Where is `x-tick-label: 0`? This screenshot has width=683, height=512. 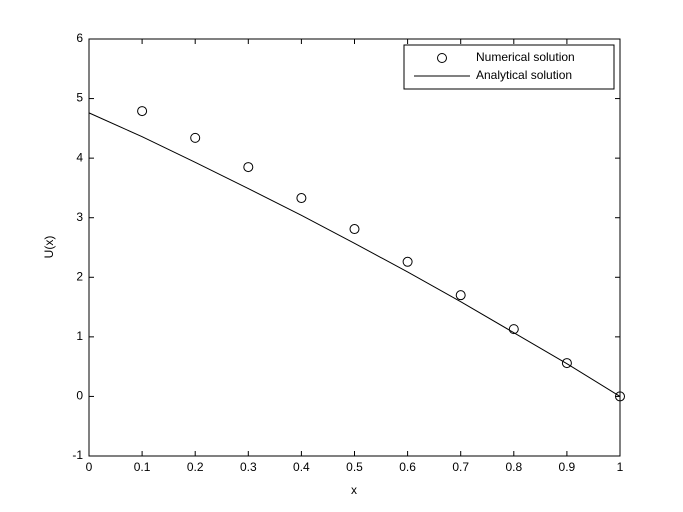
x-tick-label: 0 is located at coordinates (89, 467).